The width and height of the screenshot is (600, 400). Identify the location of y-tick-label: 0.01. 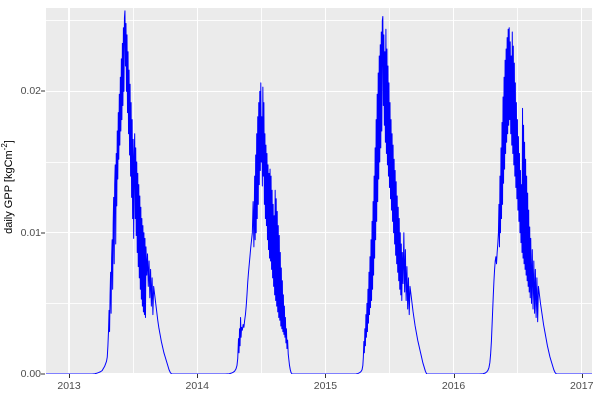
(30, 232).